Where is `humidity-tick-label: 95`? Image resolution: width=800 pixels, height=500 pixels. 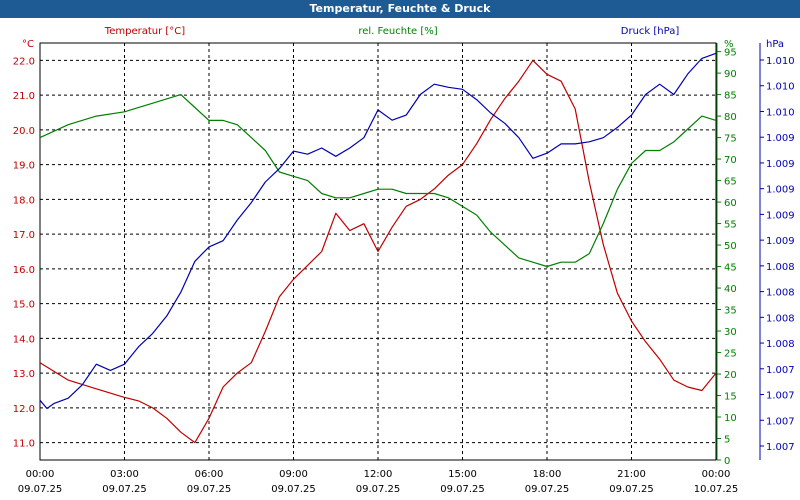
humidity-tick-label: 95 is located at coordinates (730, 53).